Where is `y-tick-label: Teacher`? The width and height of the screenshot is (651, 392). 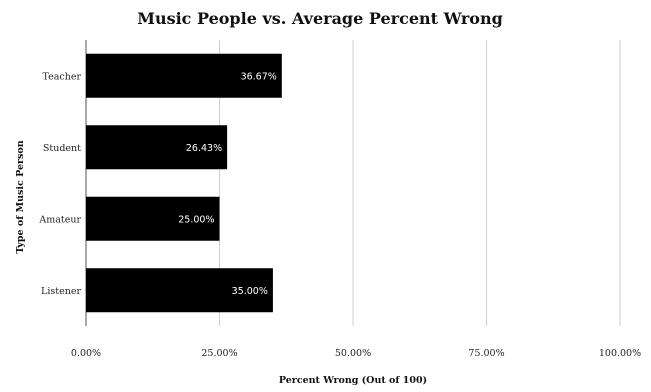
y-tick-label: Teacher is located at coordinates (62, 76).